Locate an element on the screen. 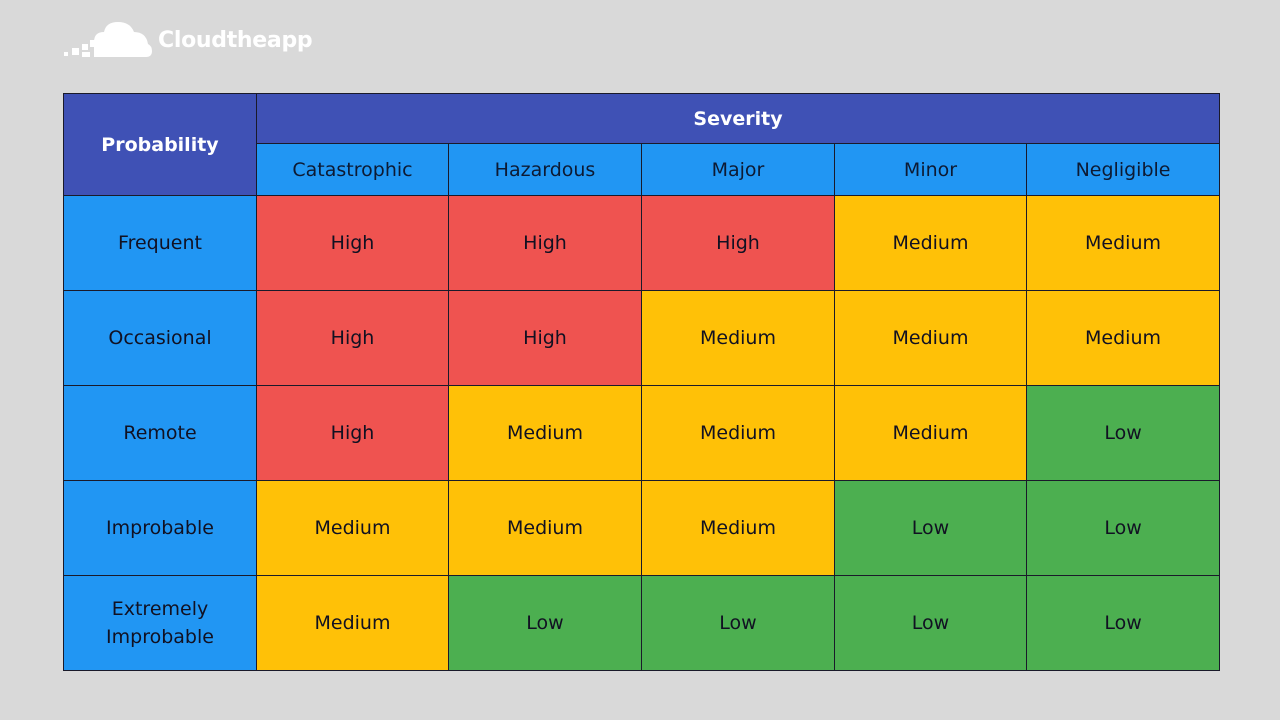 Image resolution: width=1280 pixels, height=720 pixels. column-header-negligible: Negligible is located at coordinates (1123, 169).